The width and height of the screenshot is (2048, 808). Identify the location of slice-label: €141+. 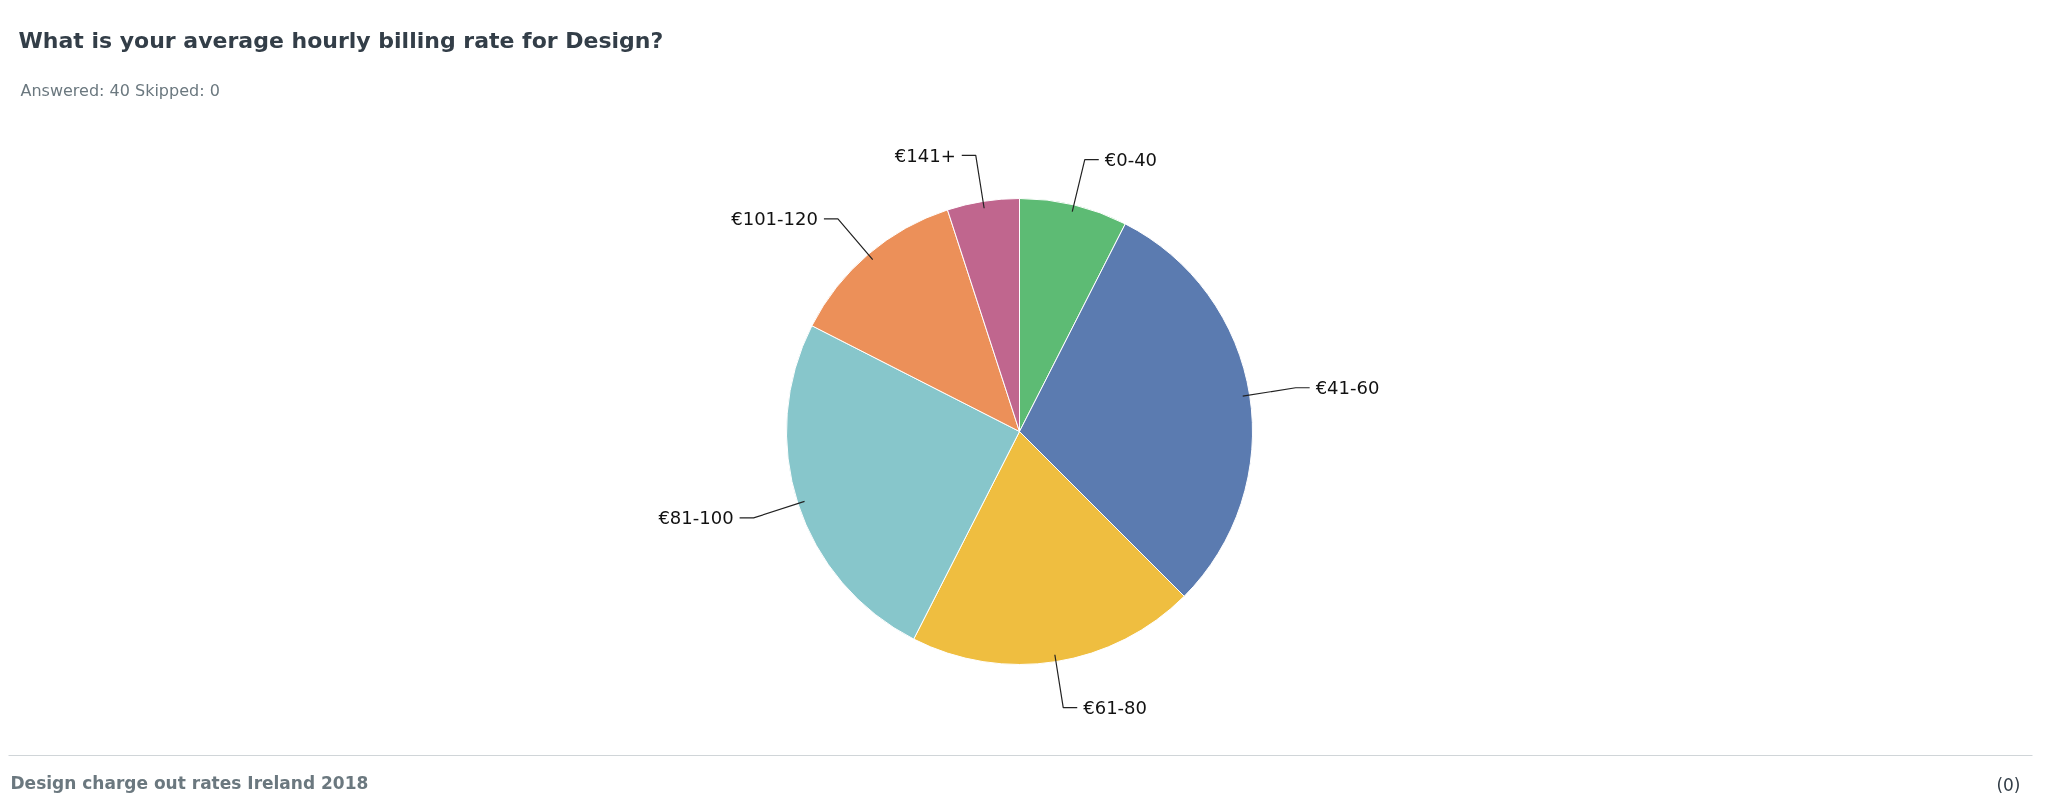
(925, 155).